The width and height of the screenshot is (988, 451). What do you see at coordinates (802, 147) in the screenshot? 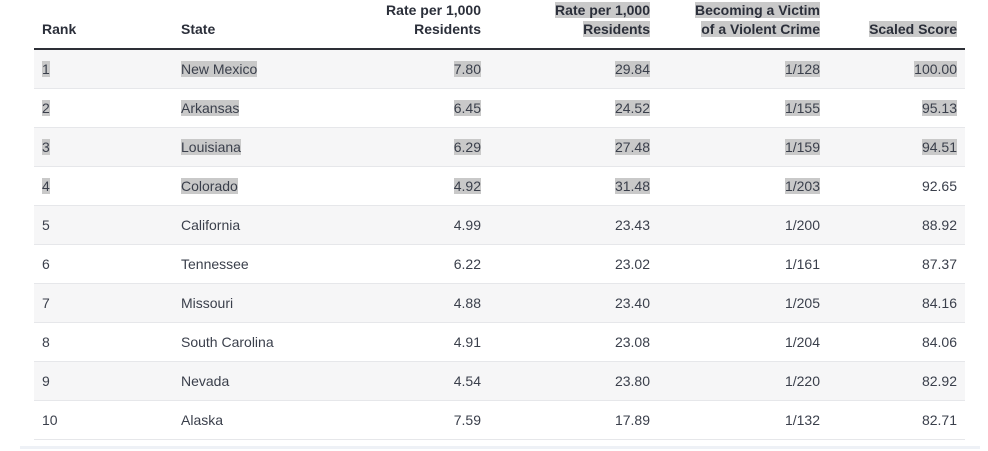
I see `cell-victim: 1/159` at bounding box center [802, 147].